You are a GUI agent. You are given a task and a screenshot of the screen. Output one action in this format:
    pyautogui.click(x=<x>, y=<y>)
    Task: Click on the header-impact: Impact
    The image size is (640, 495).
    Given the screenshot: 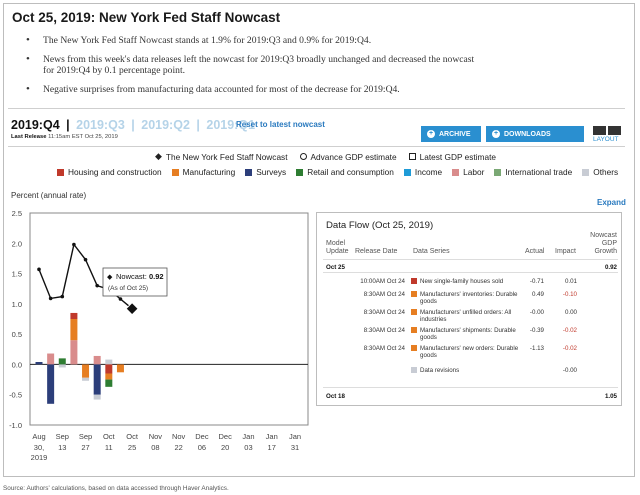 What is the action you would take?
    pyautogui.click(x=566, y=251)
    